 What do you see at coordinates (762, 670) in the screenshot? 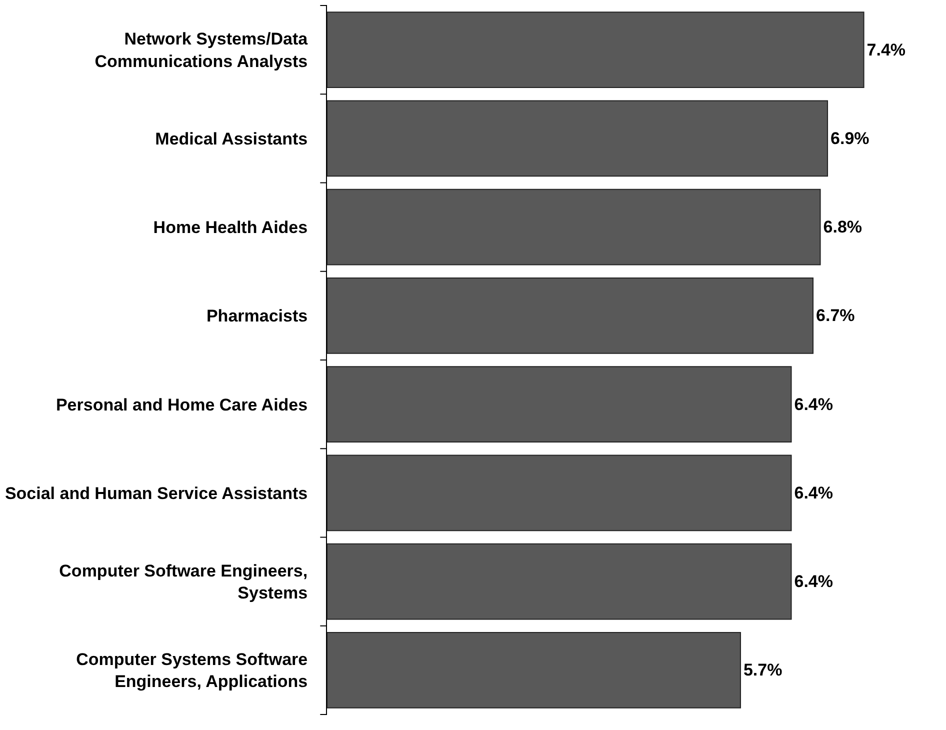
I see `data-label: 5.7%` at bounding box center [762, 670].